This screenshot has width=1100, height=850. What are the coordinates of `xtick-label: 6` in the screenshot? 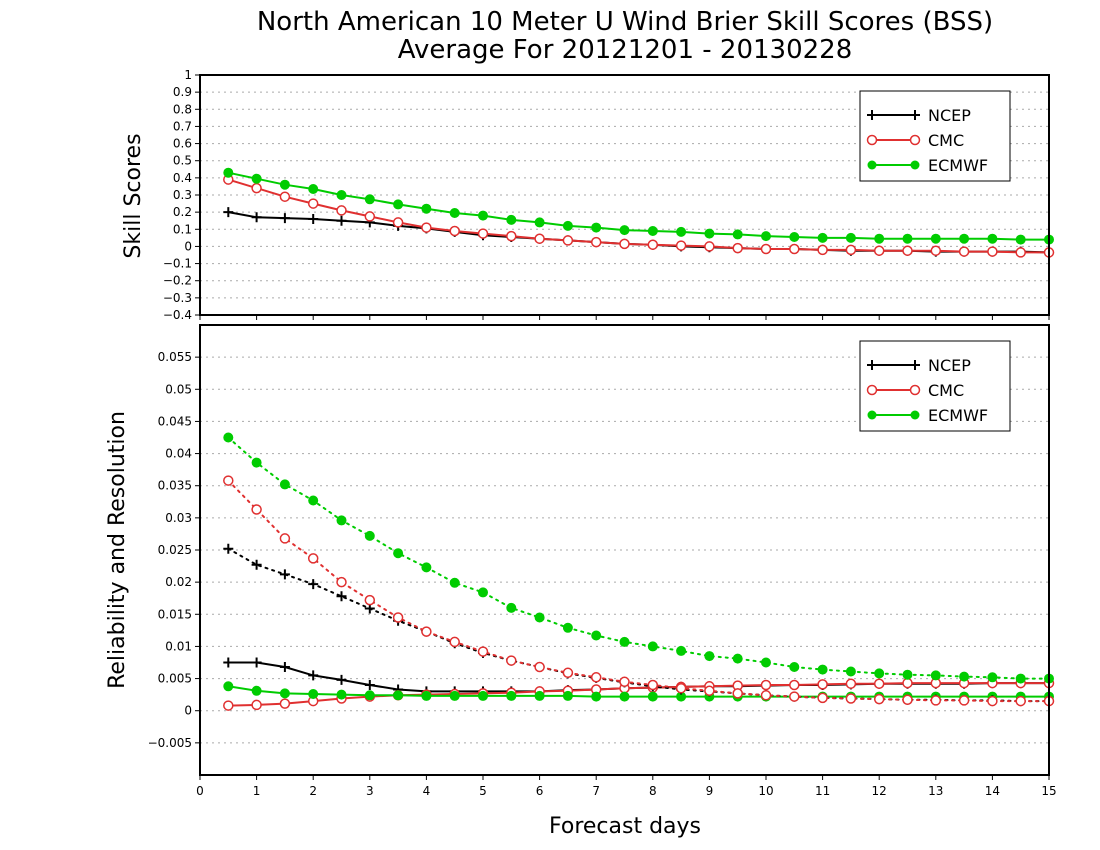 It's located at (540, 791).